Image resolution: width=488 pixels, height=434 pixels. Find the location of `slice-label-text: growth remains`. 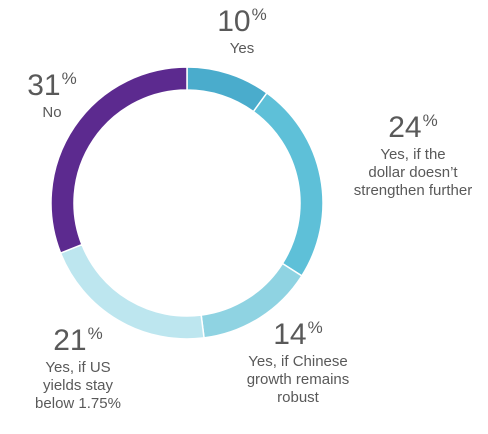

slice-label-text: growth remains is located at coordinates (298, 379).